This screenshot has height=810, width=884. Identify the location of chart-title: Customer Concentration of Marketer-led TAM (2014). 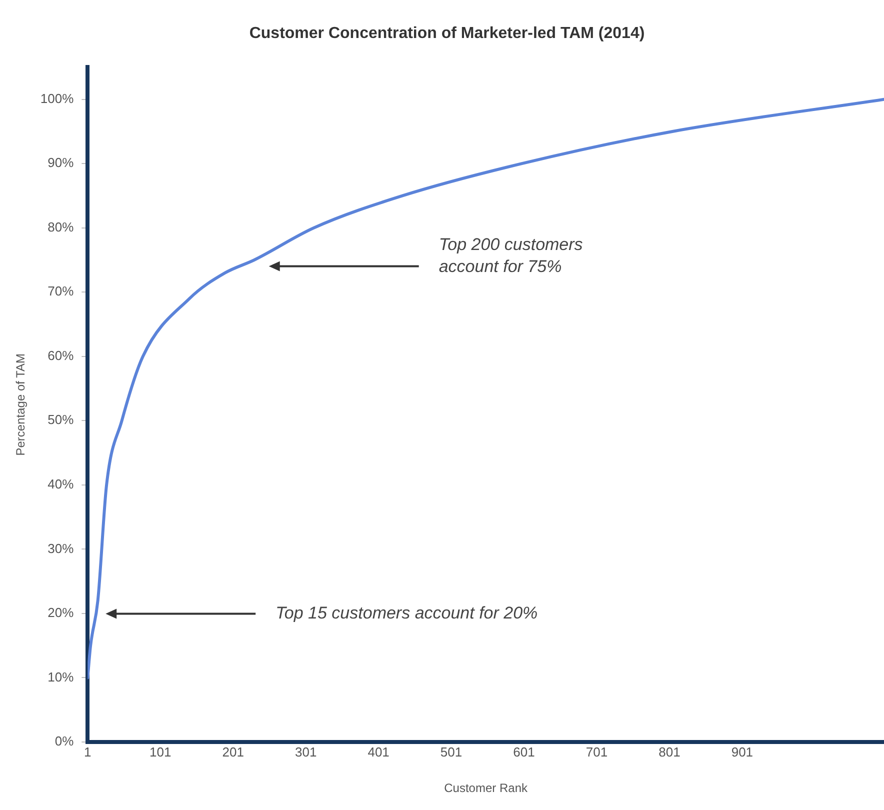
(447, 33).